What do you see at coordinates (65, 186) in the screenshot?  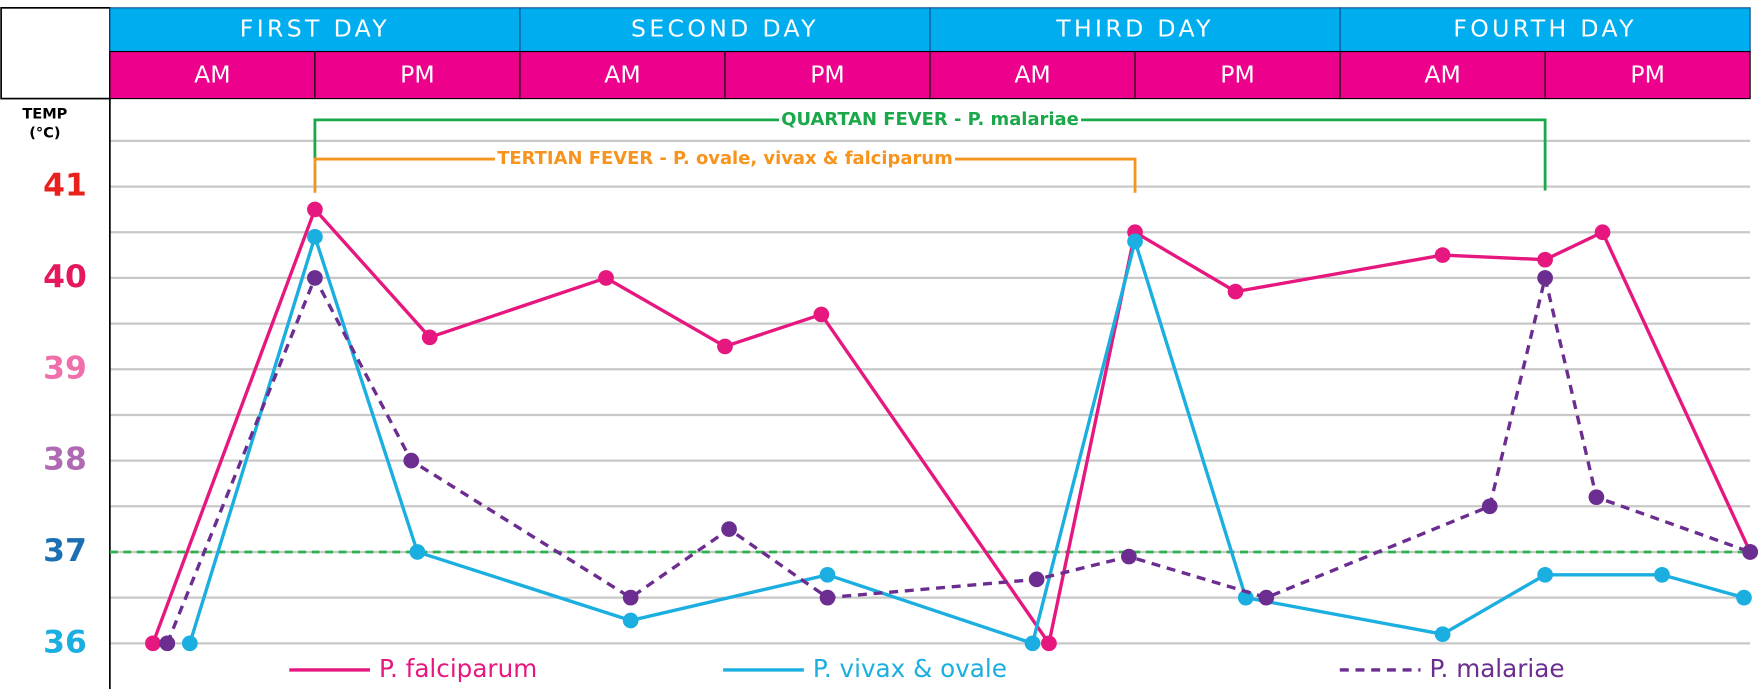 I see `y-tick-label: 41` at bounding box center [65, 186].